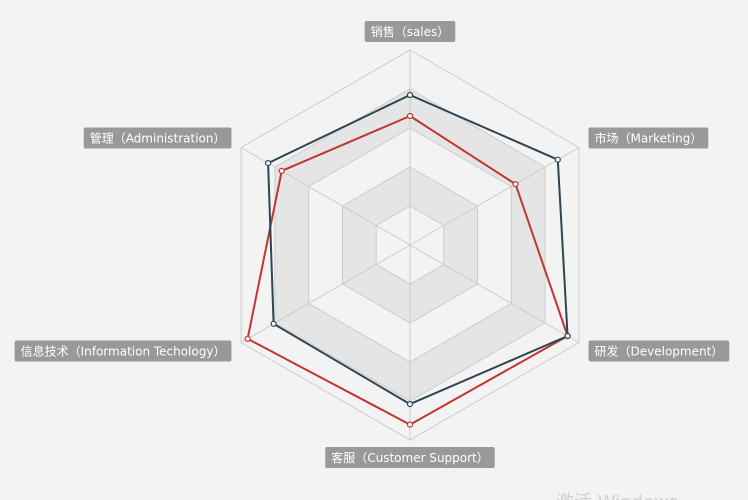 This screenshot has height=500, width=748. I want to click on axis-label-text-0: 销售（sales）, so click(410, 31).